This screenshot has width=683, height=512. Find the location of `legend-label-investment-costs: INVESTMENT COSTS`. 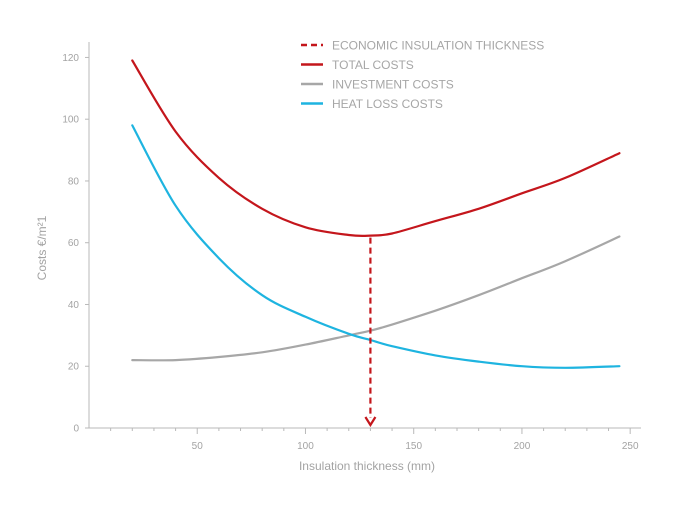

legend-label-investment-costs: INVESTMENT COSTS is located at coordinates (393, 85).